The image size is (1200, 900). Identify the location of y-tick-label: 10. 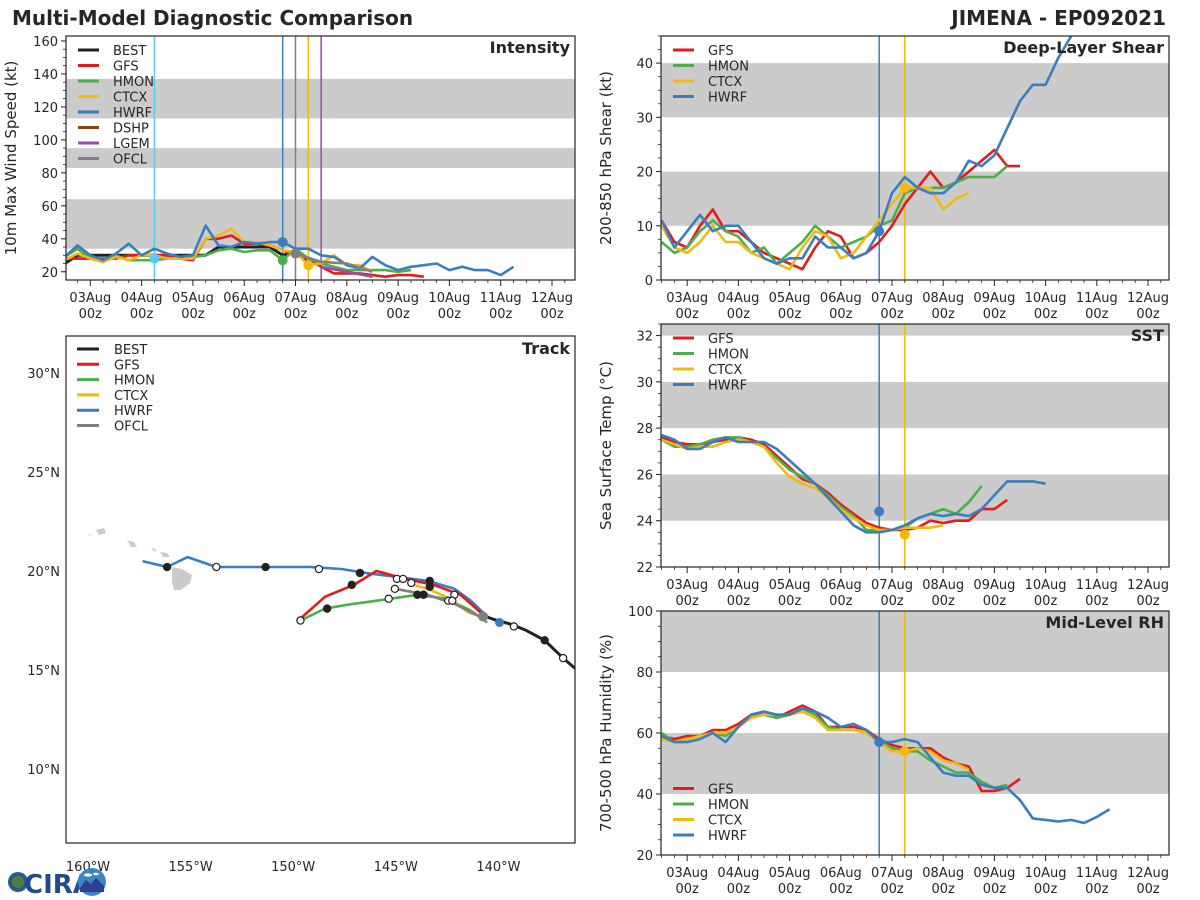
(644, 227).